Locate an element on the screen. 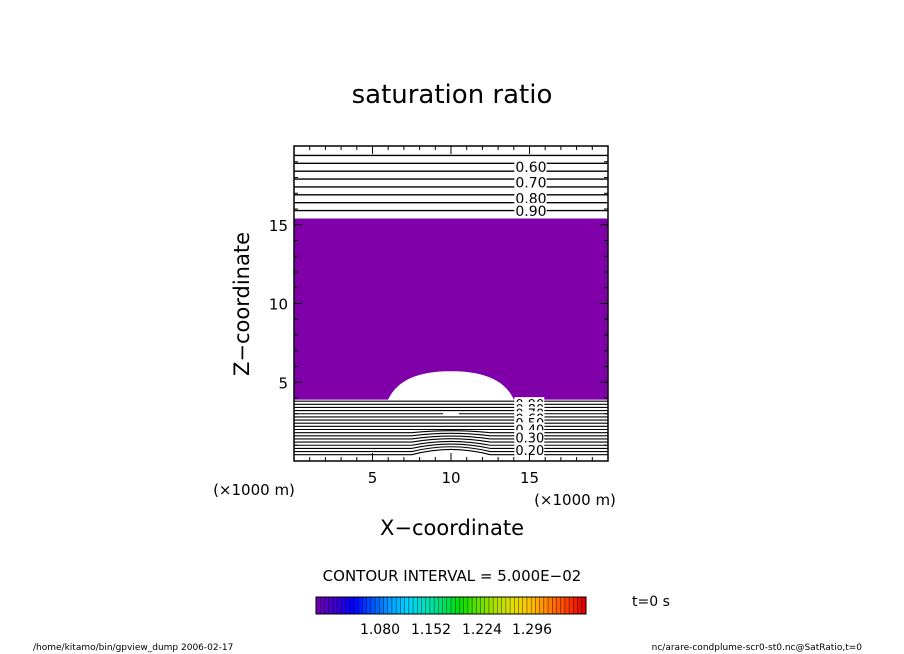 The height and width of the screenshot is (654, 904). shaded-region is located at coordinates (451, 309).